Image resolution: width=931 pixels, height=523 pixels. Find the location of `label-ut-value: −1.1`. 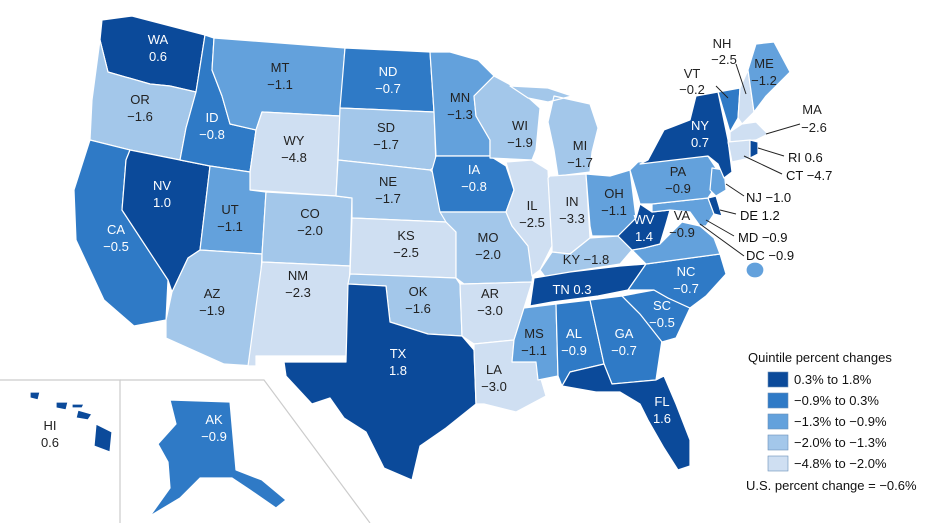

label-ut-value: −1.1 is located at coordinates (230, 226).